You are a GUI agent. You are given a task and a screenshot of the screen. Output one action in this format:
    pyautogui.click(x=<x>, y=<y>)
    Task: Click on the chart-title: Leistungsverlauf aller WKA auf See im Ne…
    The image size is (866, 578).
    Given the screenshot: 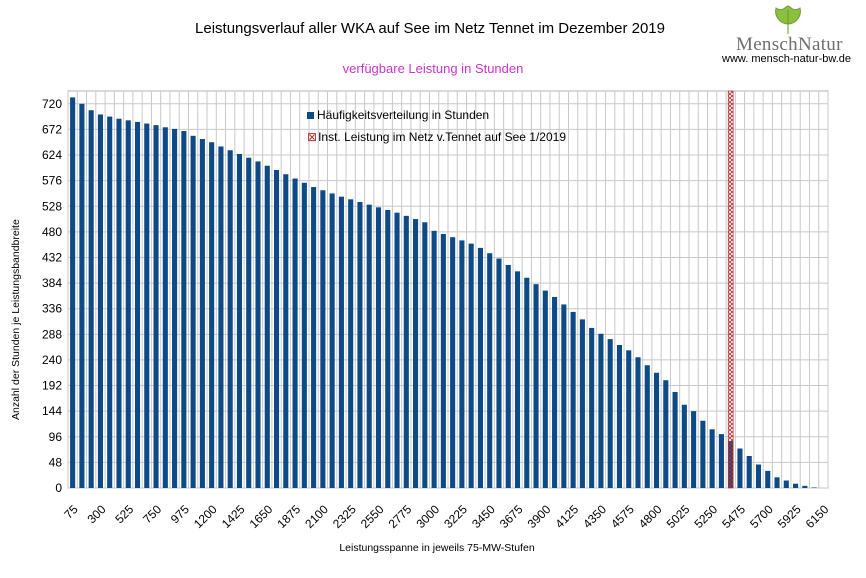 What is the action you would take?
    pyautogui.click(x=433, y=28)
    